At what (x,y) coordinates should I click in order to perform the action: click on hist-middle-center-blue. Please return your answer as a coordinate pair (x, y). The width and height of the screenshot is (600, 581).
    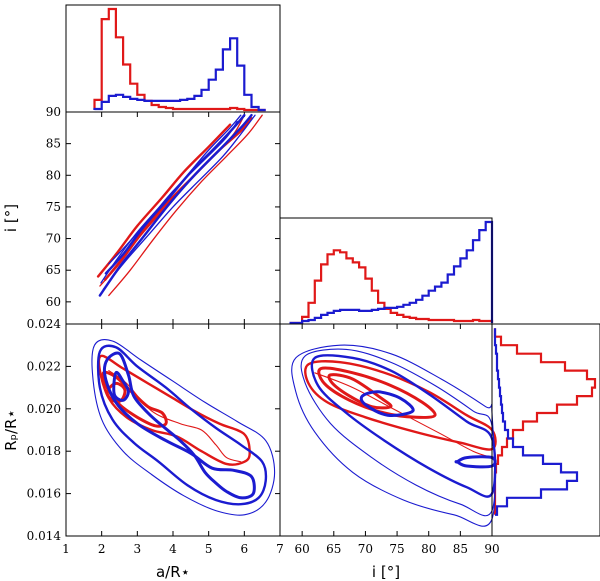
    Looking at the image, I should click on (391, 272).